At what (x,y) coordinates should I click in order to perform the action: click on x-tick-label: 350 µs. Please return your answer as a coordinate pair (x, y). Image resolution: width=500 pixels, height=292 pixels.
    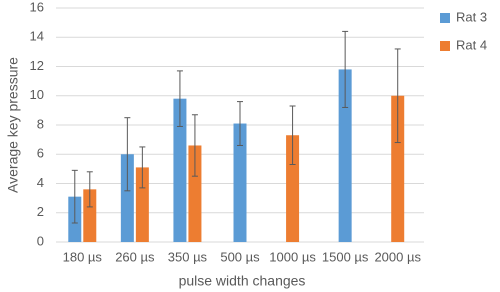
    Looking at the image, I should click on (188, 256).